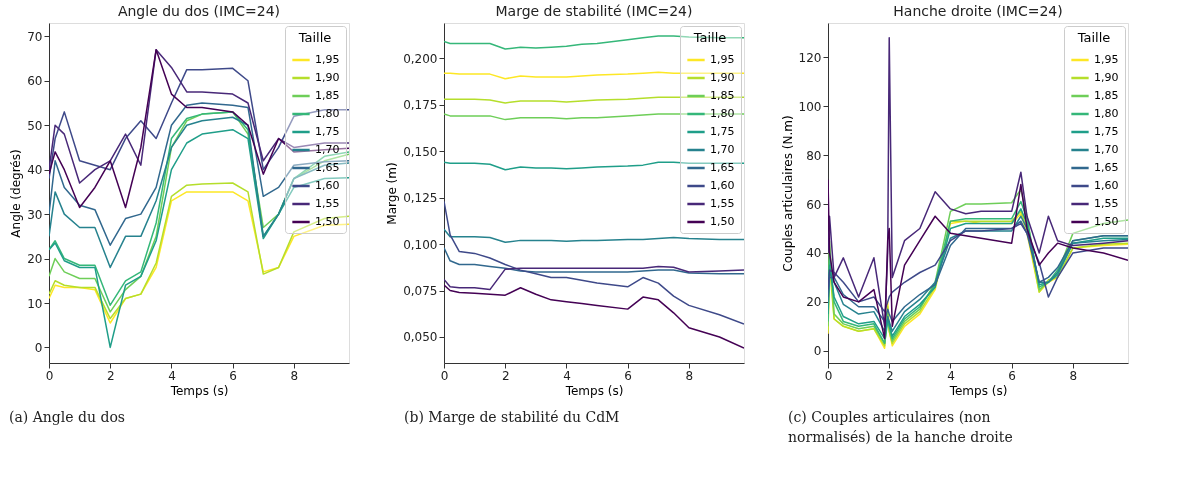 The height and width of the screenshot is (492, 1180). I want to click on y-tick-label: 0,125, so click(420, 198).